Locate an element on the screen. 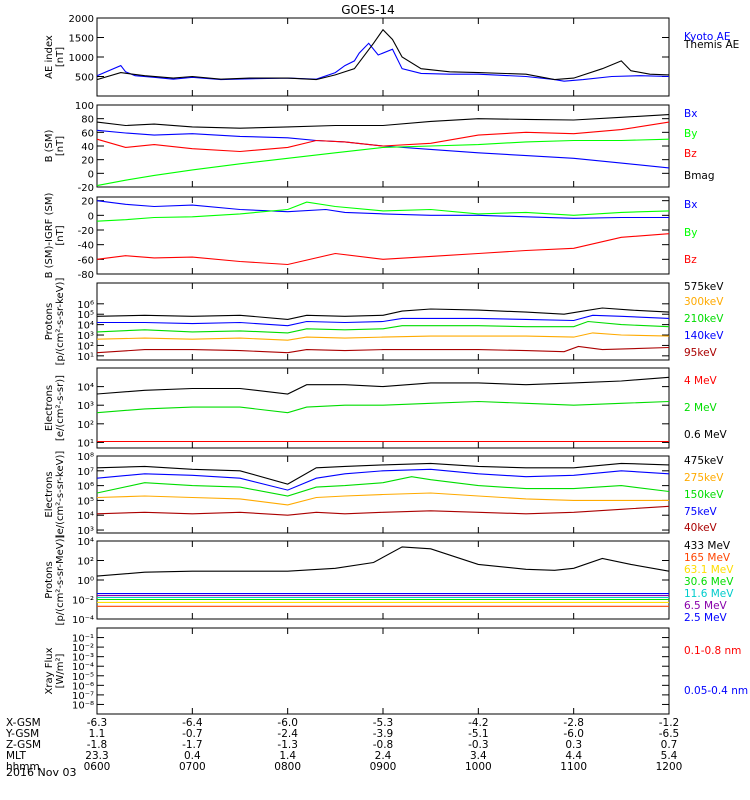  axis-row-value: -1.7 is located at coordinates (192, 745).